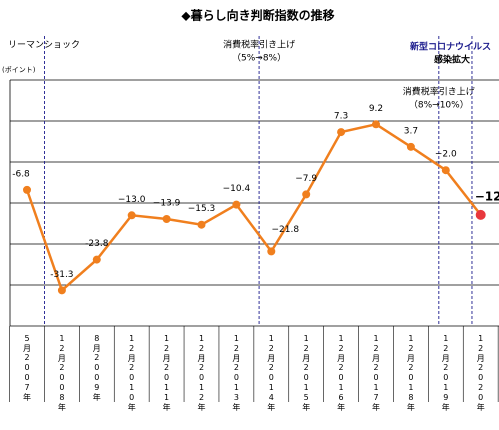 The image size is (499, 430). Describe the element at coordinates (27, 368) in the screenshot. I see `x-tick-label: 5月2007年` at that location.